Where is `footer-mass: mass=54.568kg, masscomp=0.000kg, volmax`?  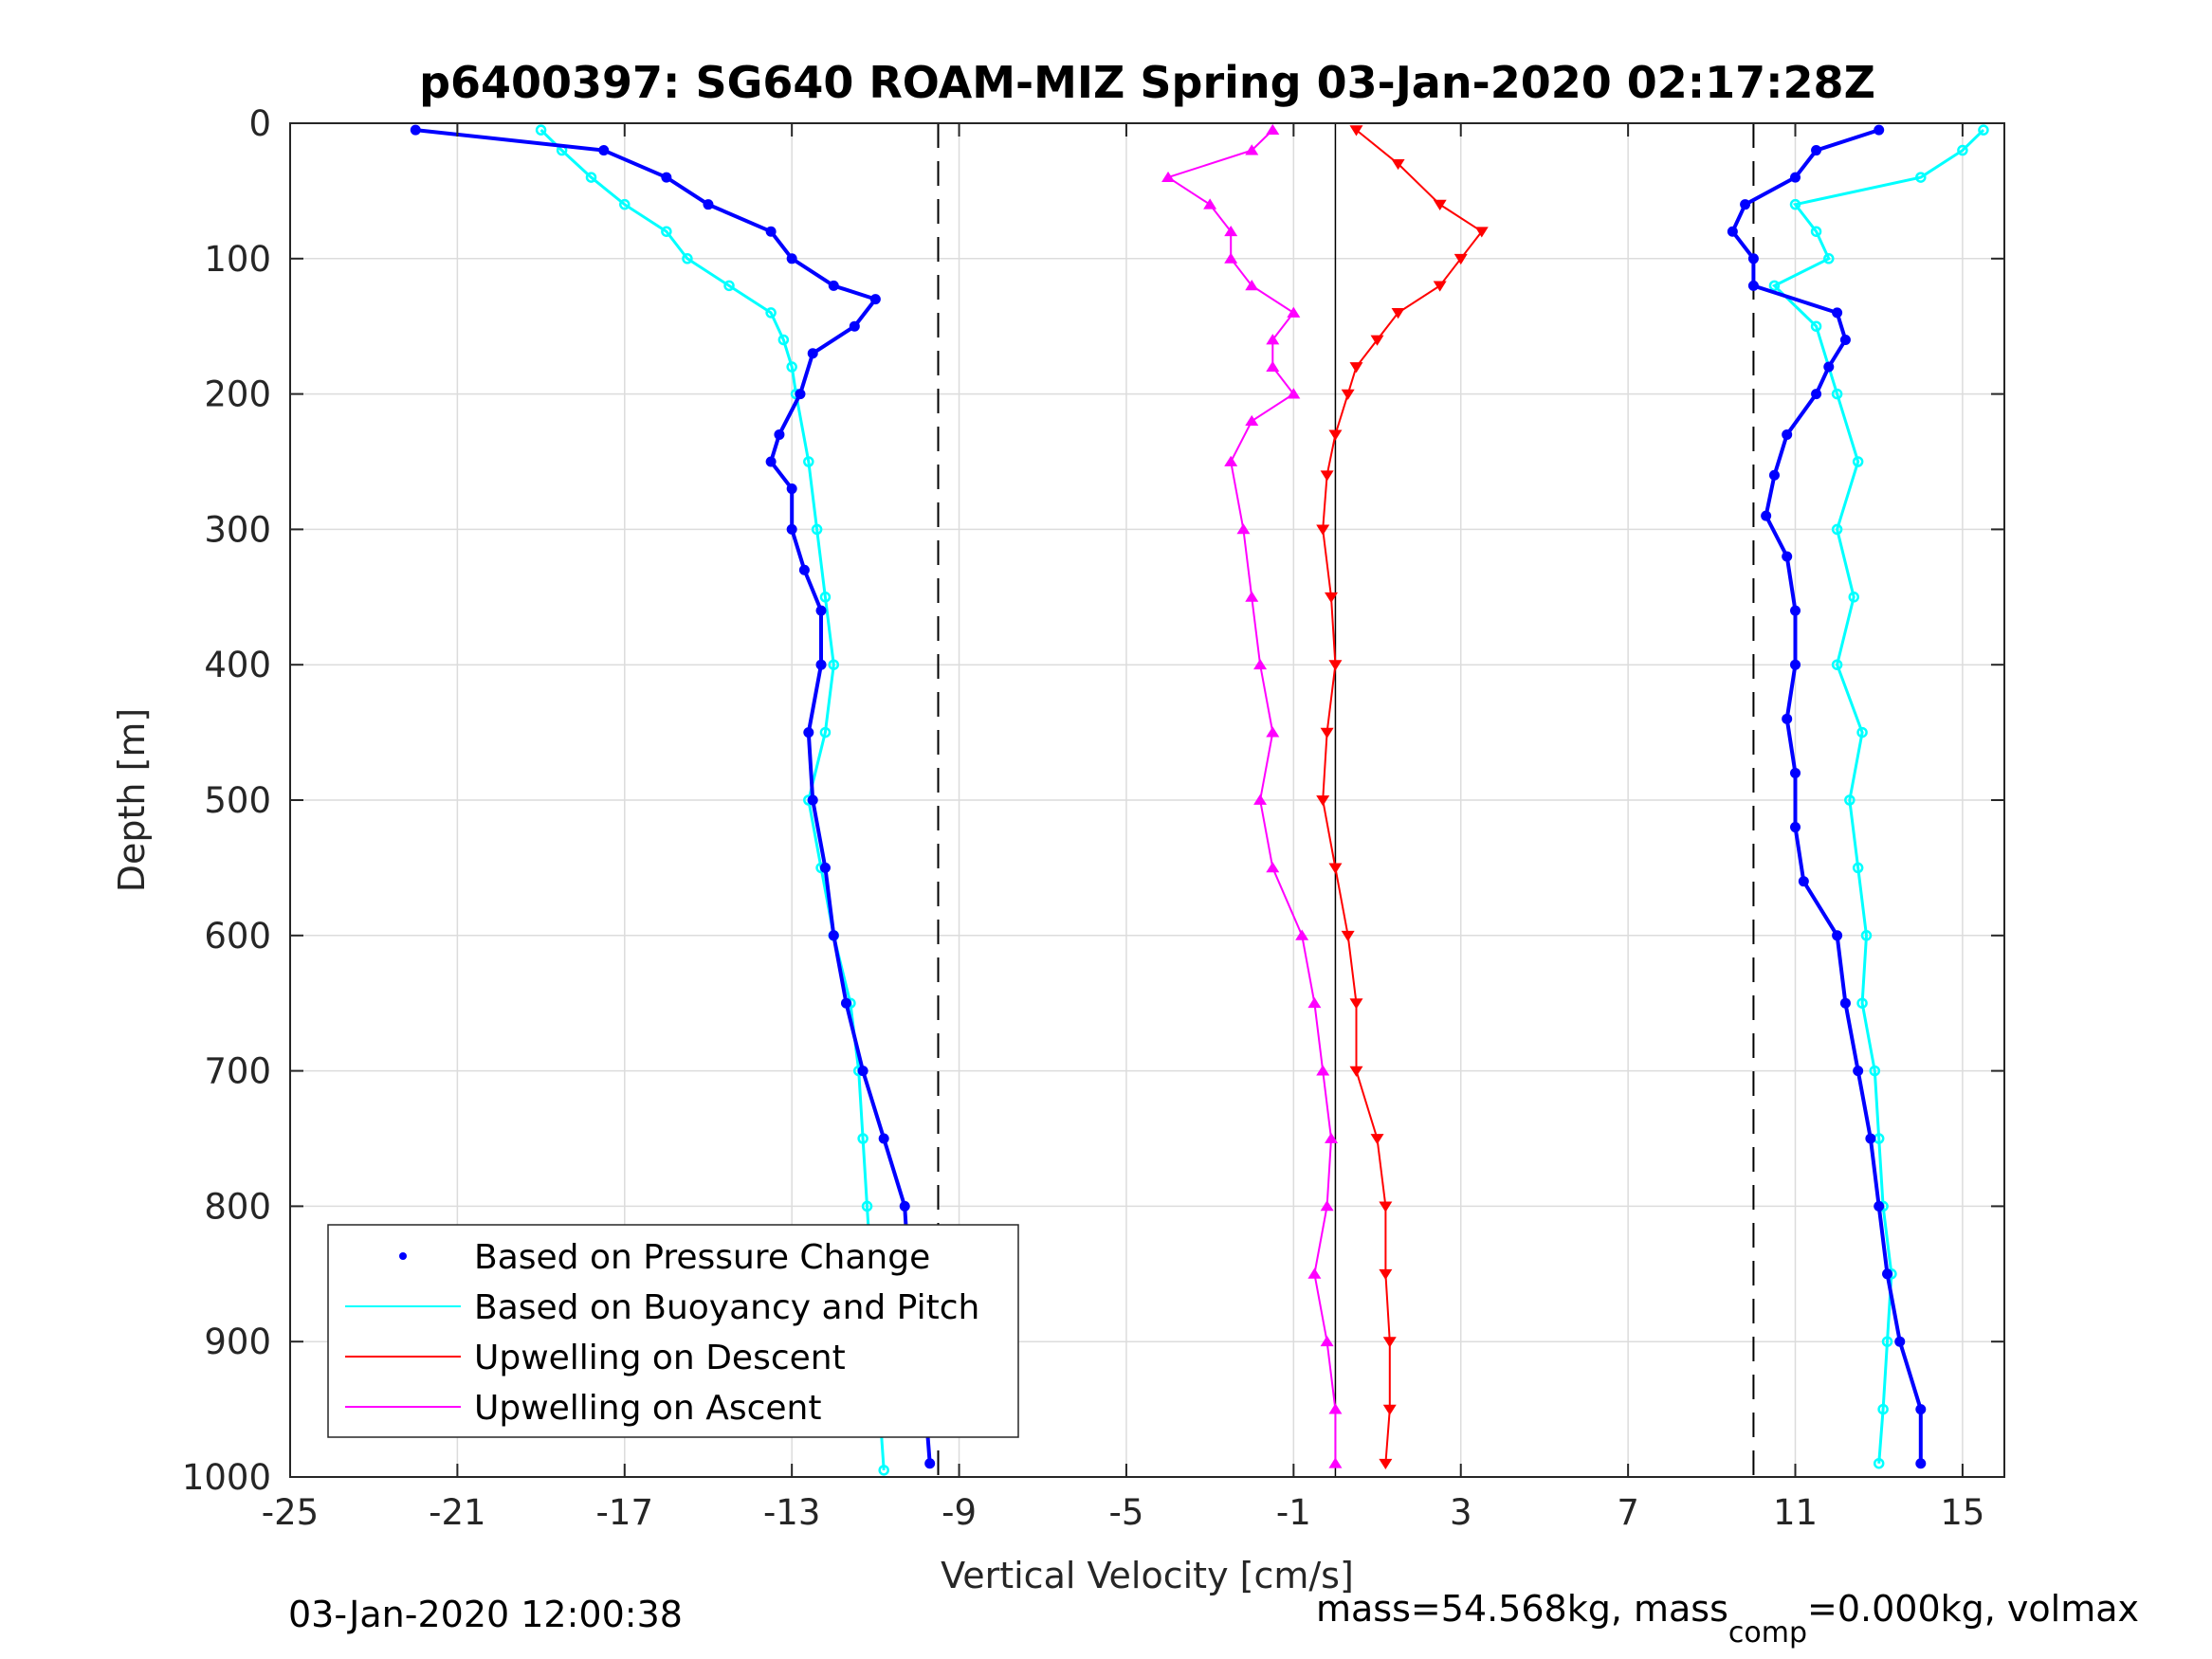 footer-mass: mass=54.568kg, masscomp=0.000kg, volmax is located at coordinates (1727, 1619).